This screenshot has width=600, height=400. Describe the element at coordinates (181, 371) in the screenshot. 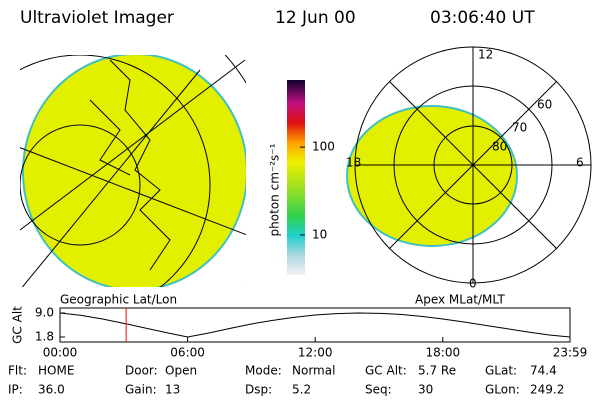

I see `info-value: Open` at that location.